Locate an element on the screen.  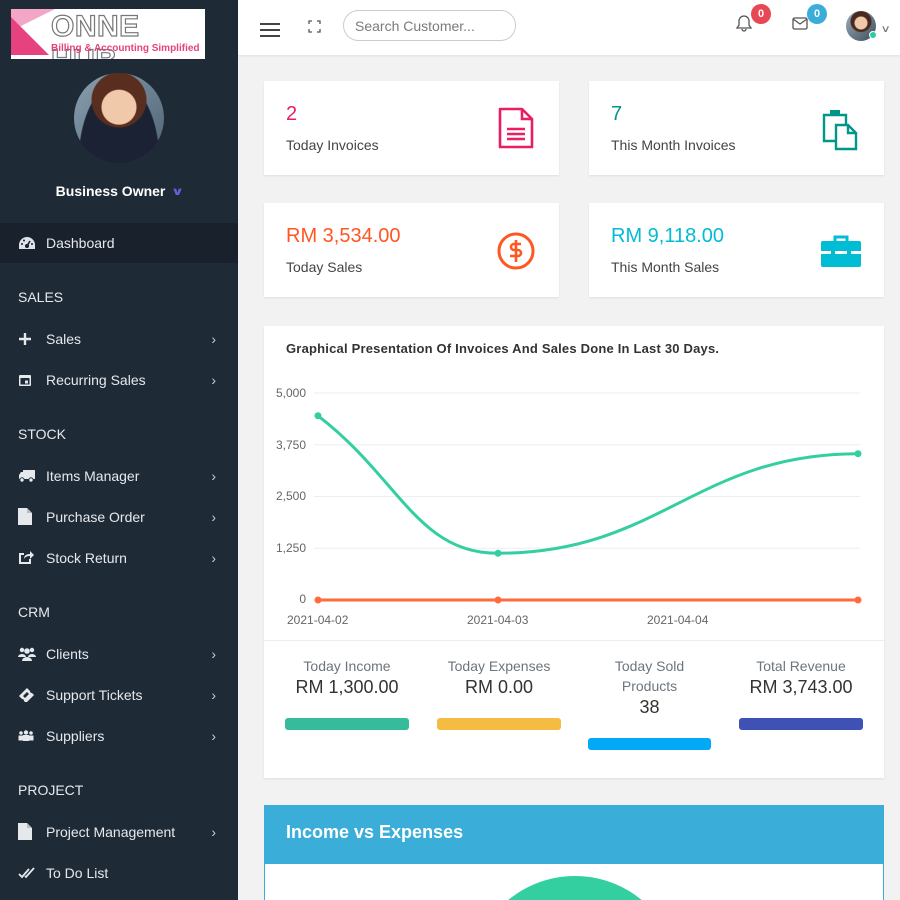
summary-today-expenses: Today Expenses RM 0.00 is located at coordinates (499, 693).